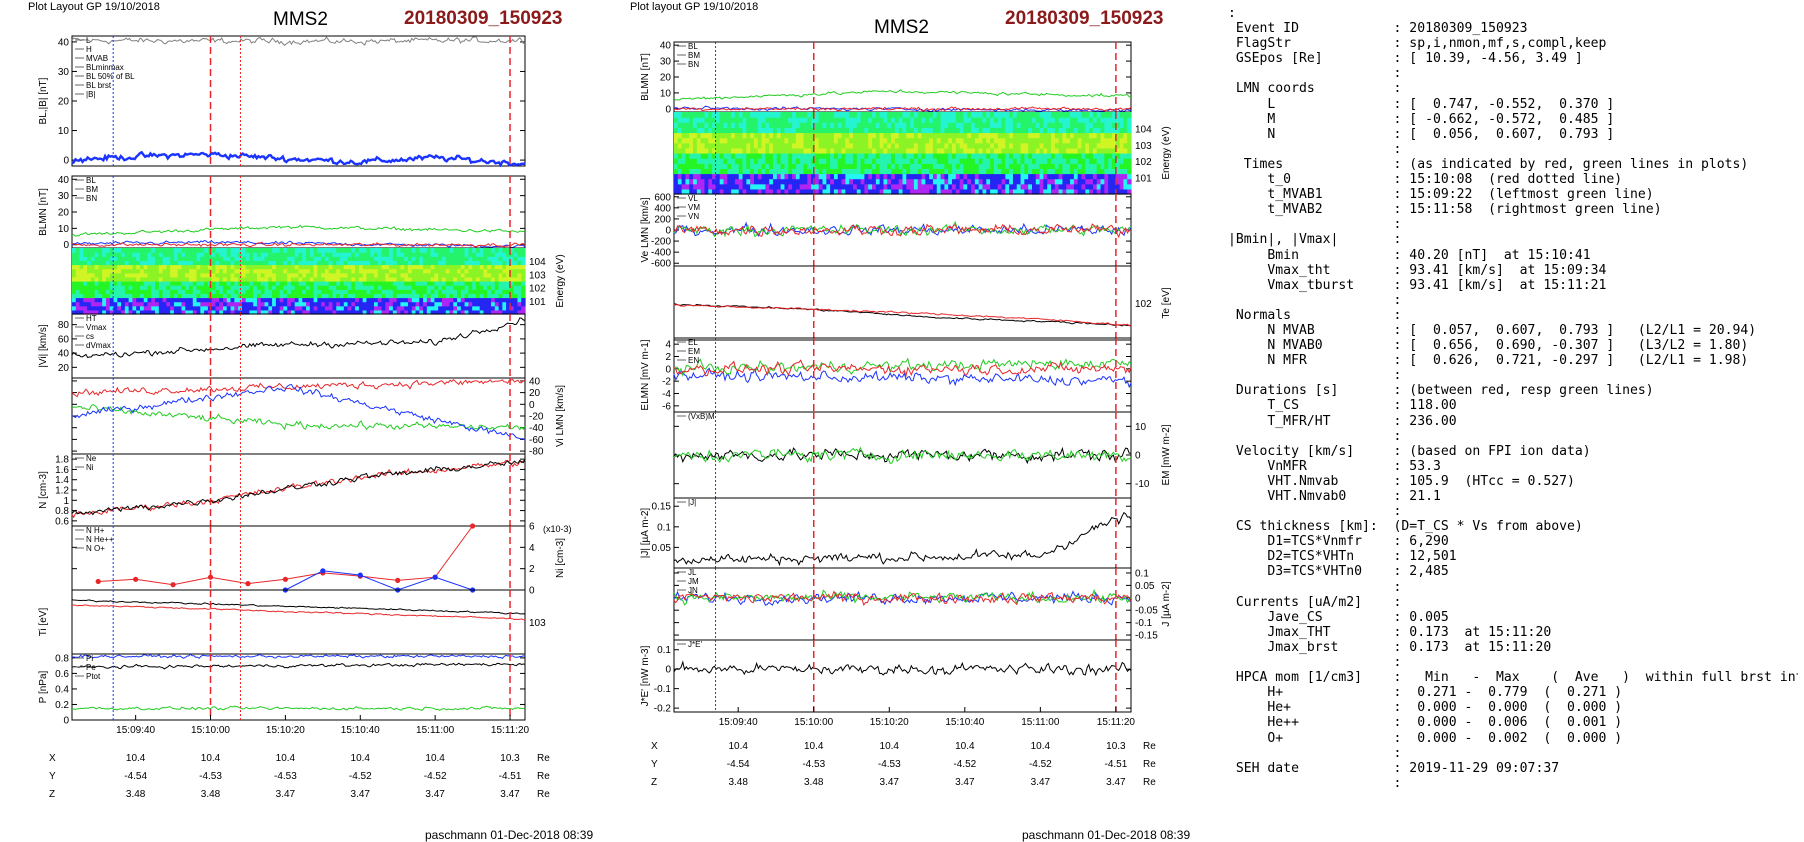 Image resolution: width=1804 pixels, height=842 pixels. Describe the element at coordinates (1358, 572) in the screenshot. I see `summary-line: D3=TCS*VHTn0 : 2,485` at that location.